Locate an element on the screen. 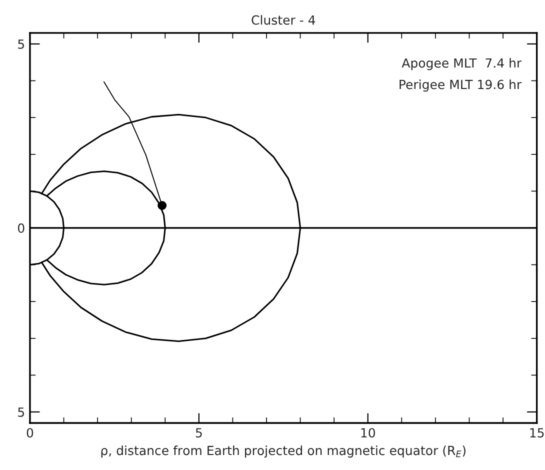  y-tick-label: 0 is located at coordinates (21, 228).